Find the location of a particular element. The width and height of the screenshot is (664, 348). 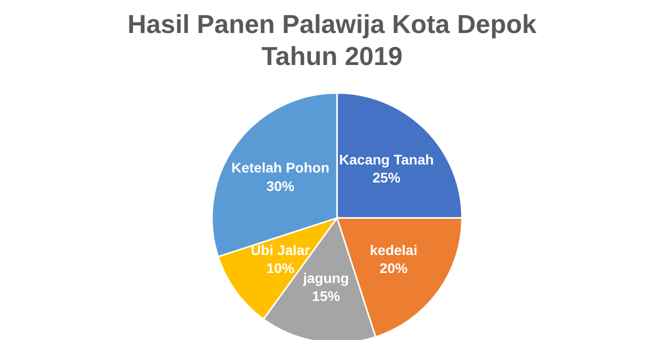

data-label: 10% is located at coordinates (280, 268).